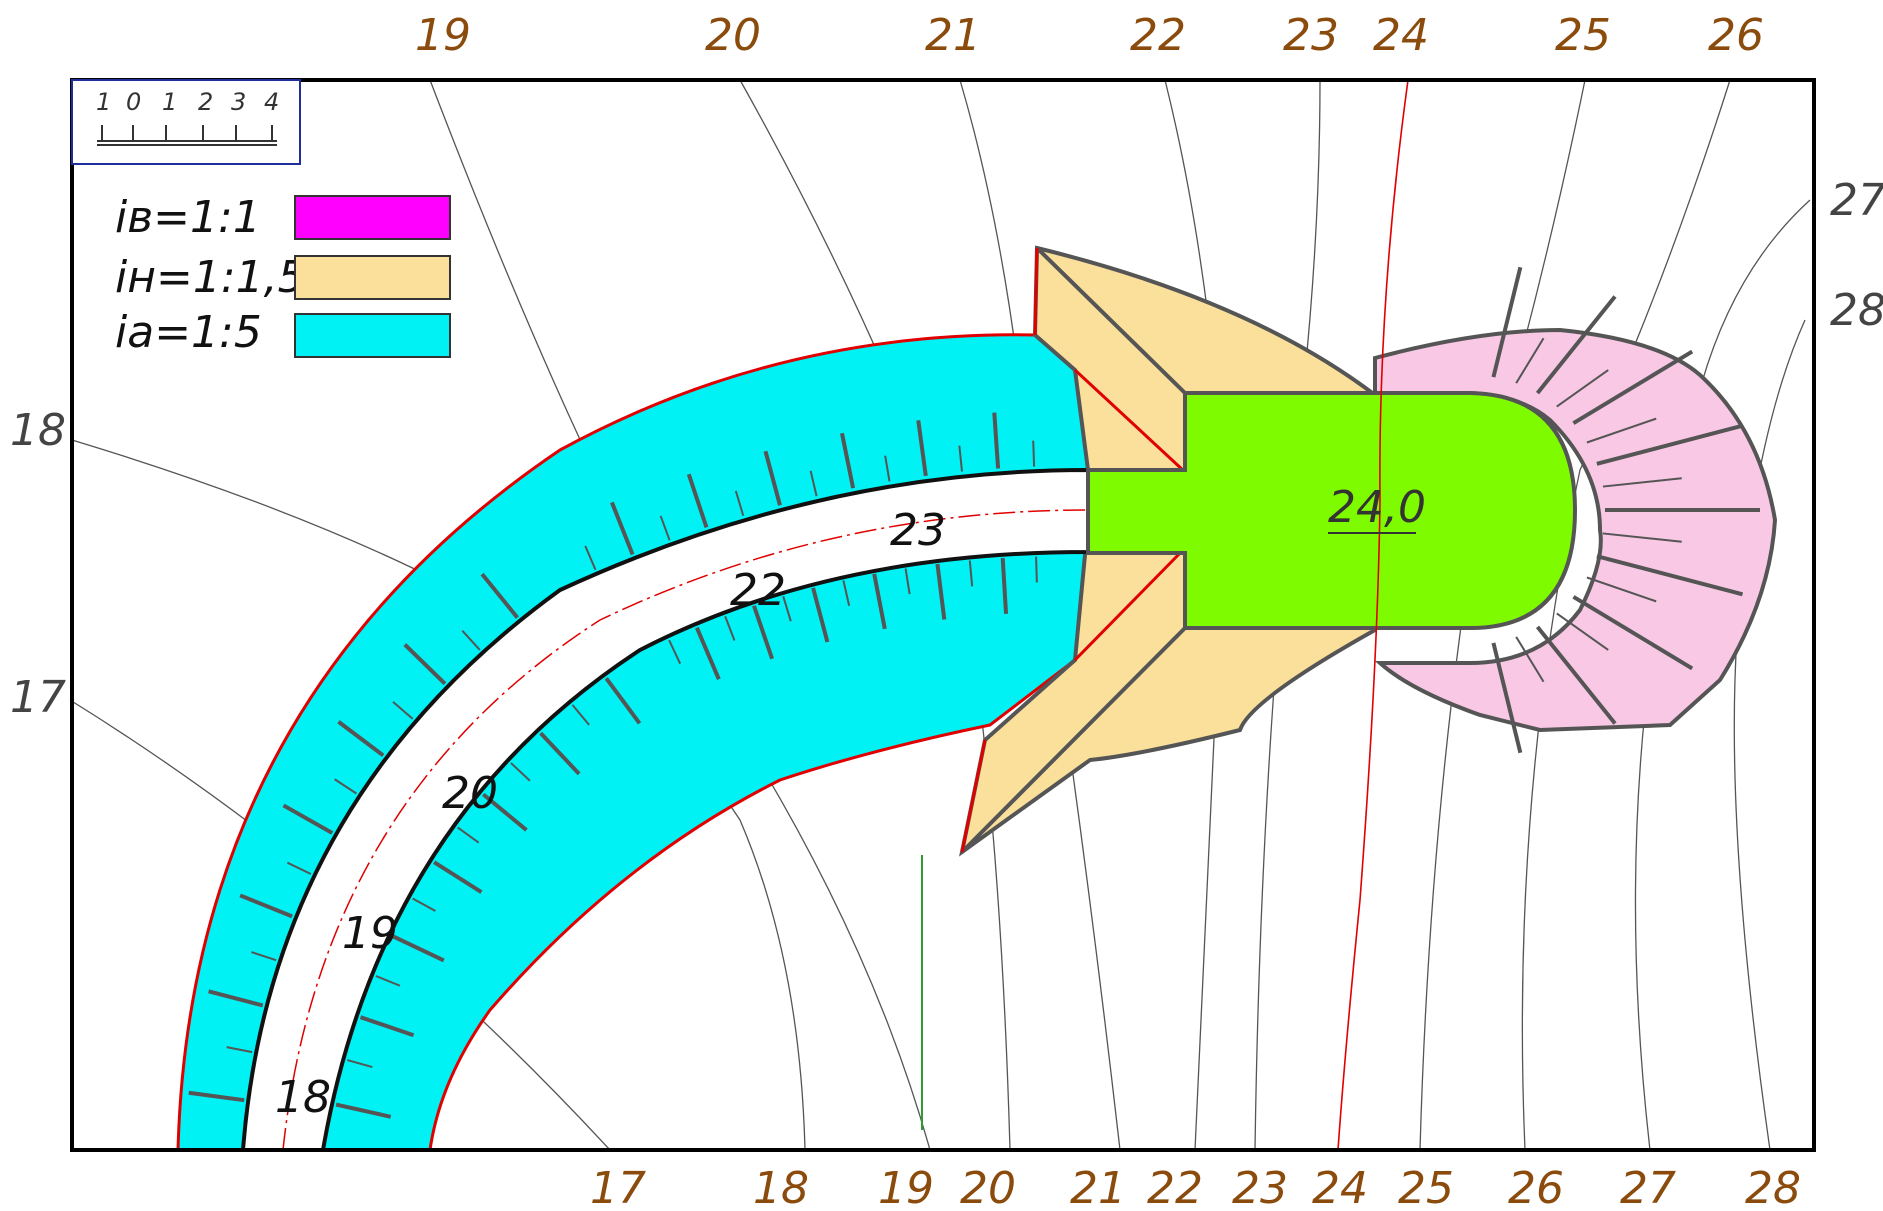  What do you see at coordinates (1373, 615) in the screenshot?
I see `zero-work-line` at bounding box center [1373, 615].